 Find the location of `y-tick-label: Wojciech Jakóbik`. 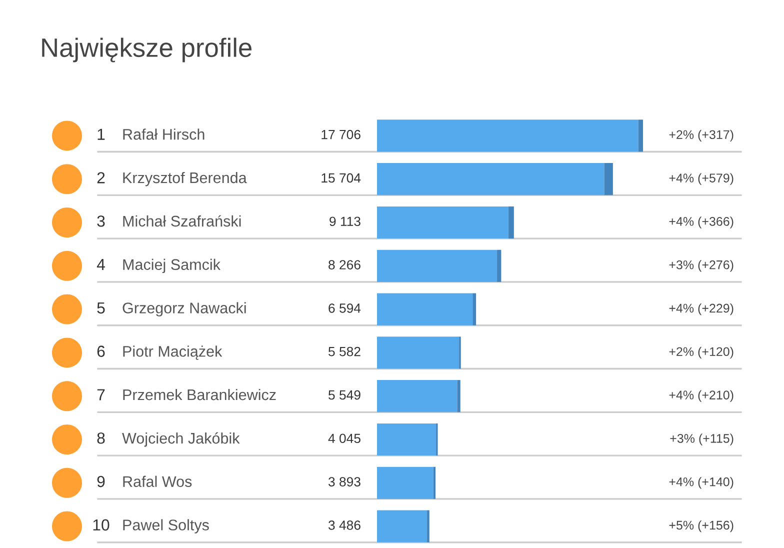

y-tick-label: Wojciech Jakóbik is located at coordinates (181, 439).